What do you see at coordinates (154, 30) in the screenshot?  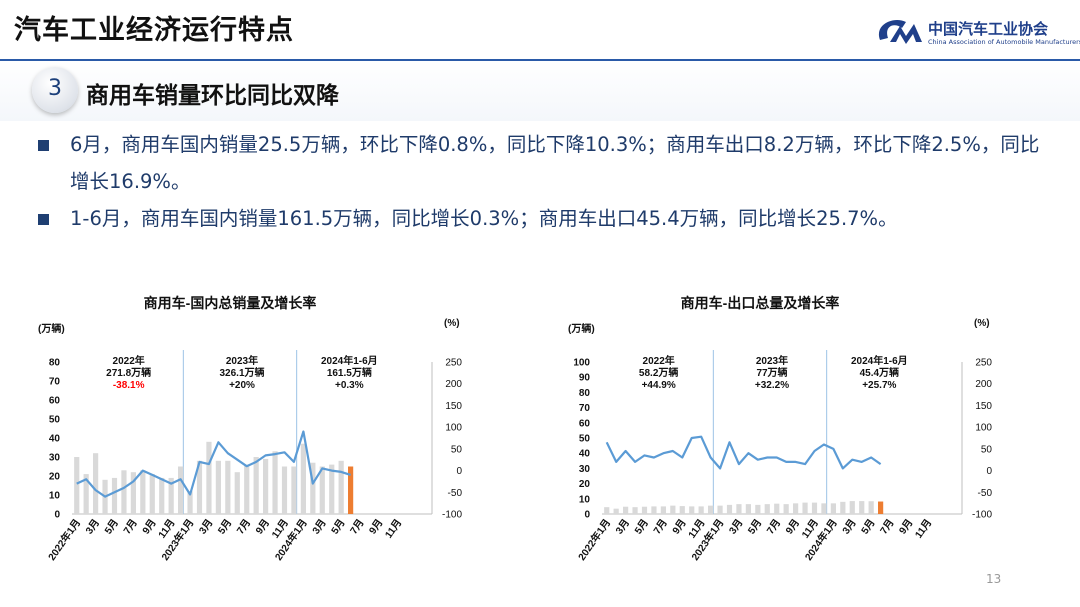 I see `page-title: 汽车工业经济运行特点` at bounding box center [154, 30].